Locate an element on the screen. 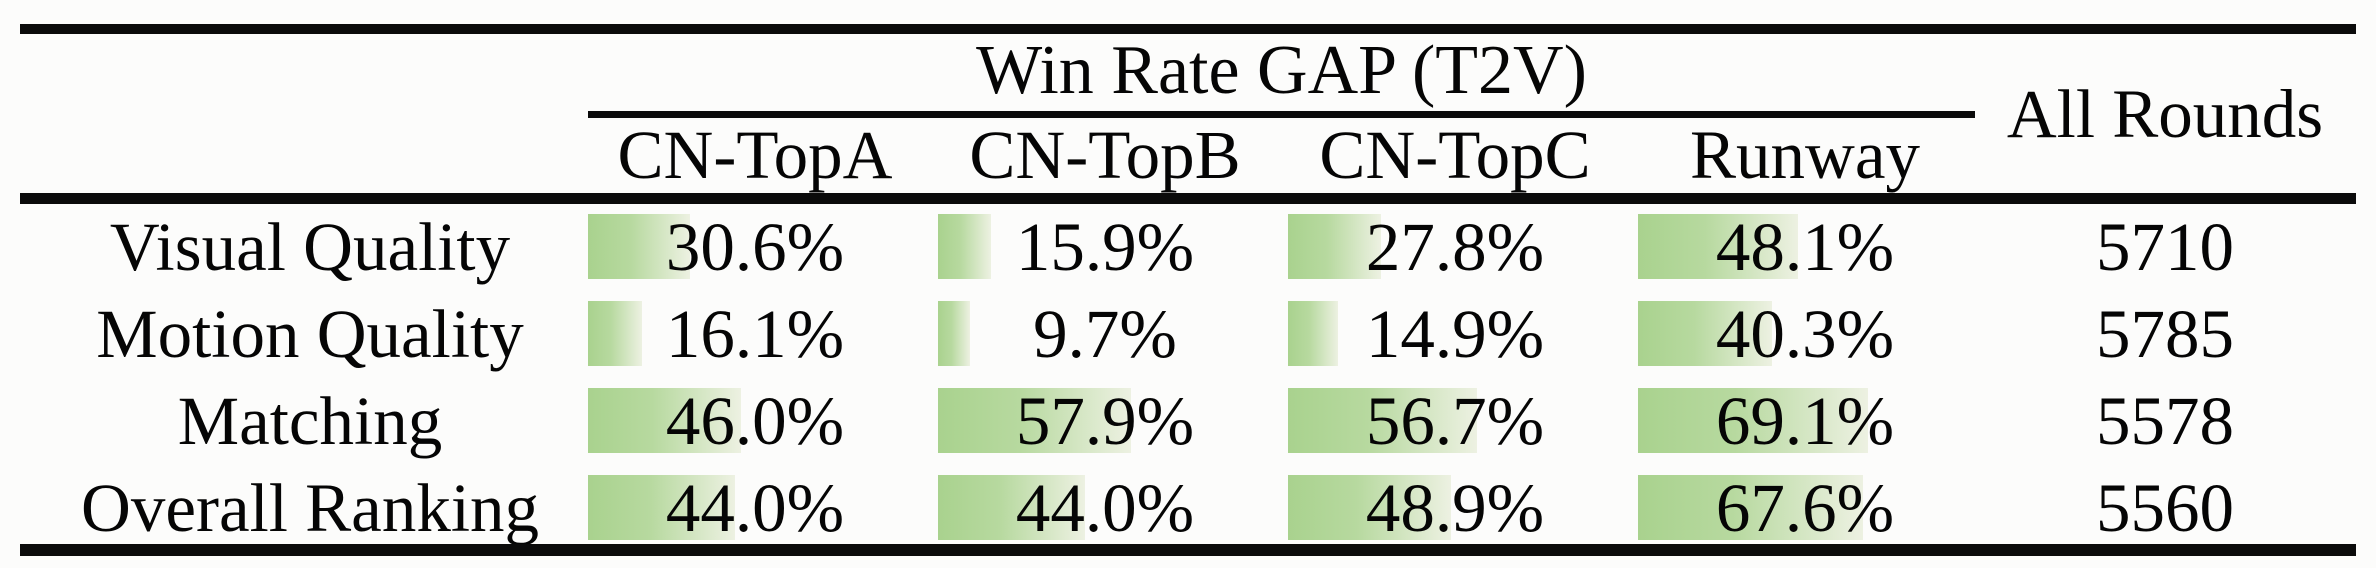 The height and width of the screenshot is (568, 2376). percent-value: 15.9% is located at coordinates (1105, 247).